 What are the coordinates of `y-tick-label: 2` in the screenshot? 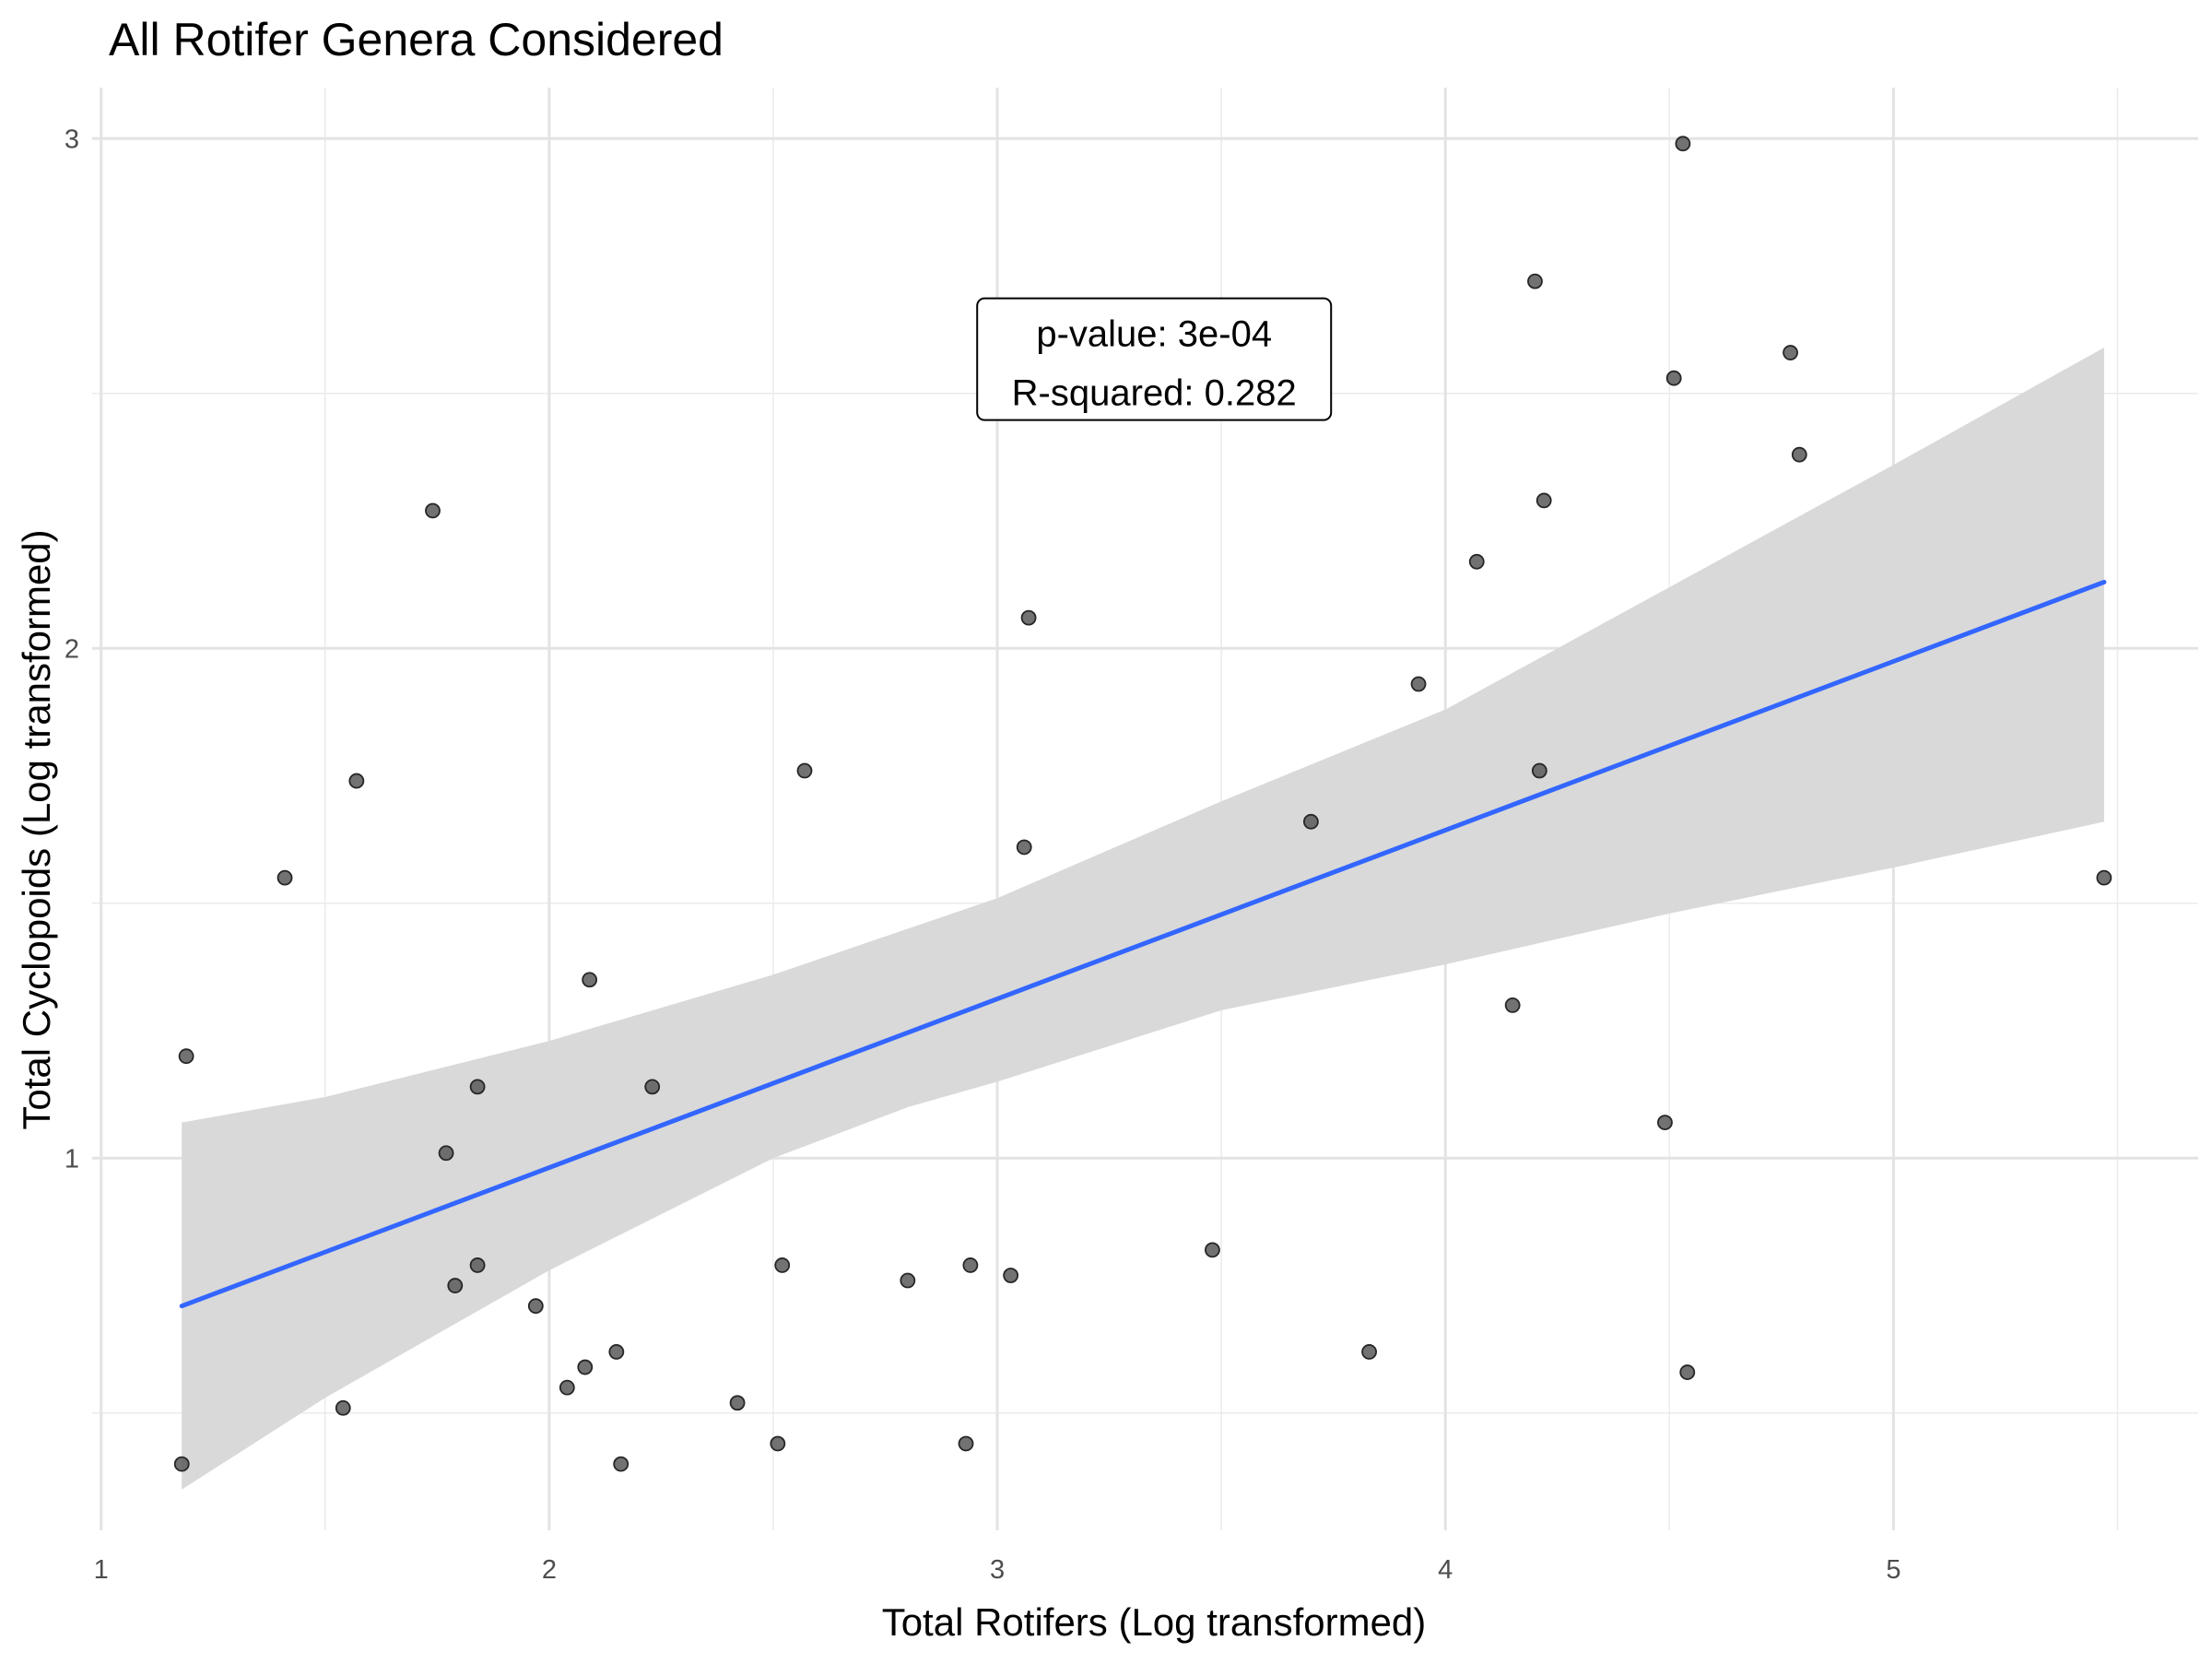 It's located at (72, 649).